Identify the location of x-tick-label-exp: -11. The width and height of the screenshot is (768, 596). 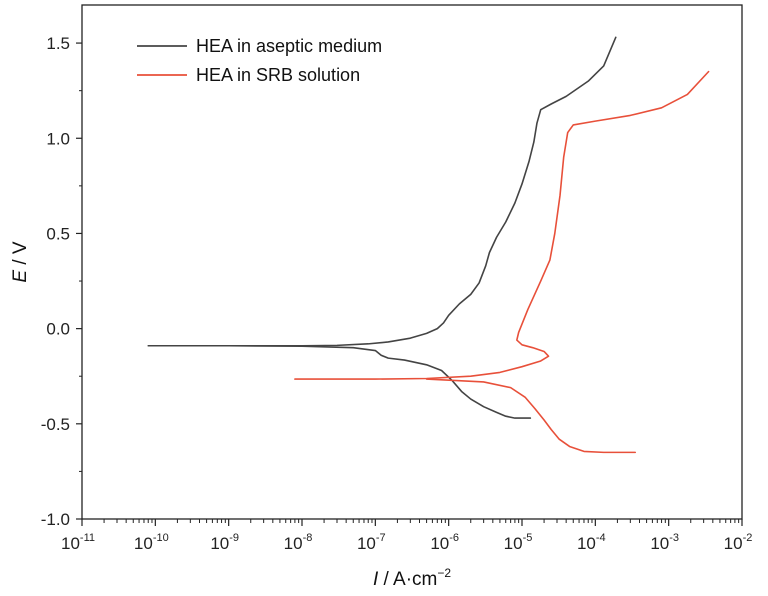
(87, 538).